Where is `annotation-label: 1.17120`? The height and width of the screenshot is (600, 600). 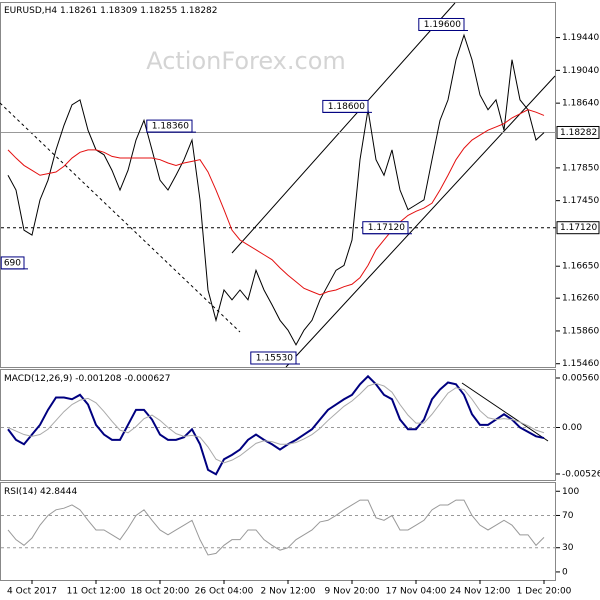
annotation-label: 1.17120 is located at coordinates (386, 228).